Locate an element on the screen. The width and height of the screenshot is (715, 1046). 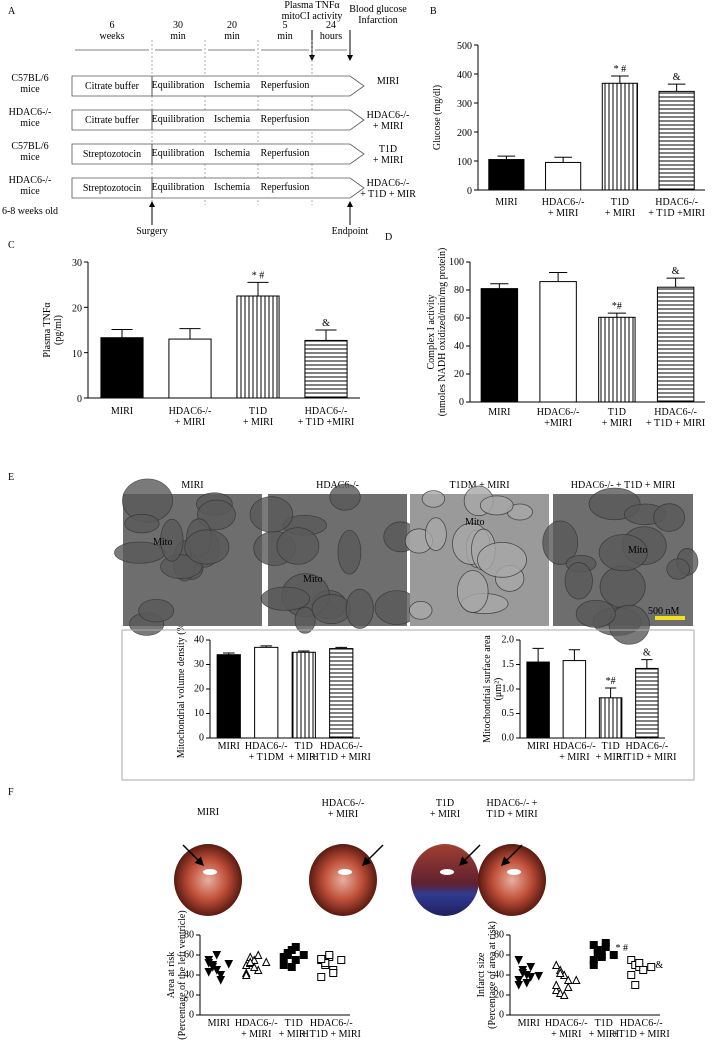
bottom-label: 6-8 weeks old is located at coordinates (30, 211).